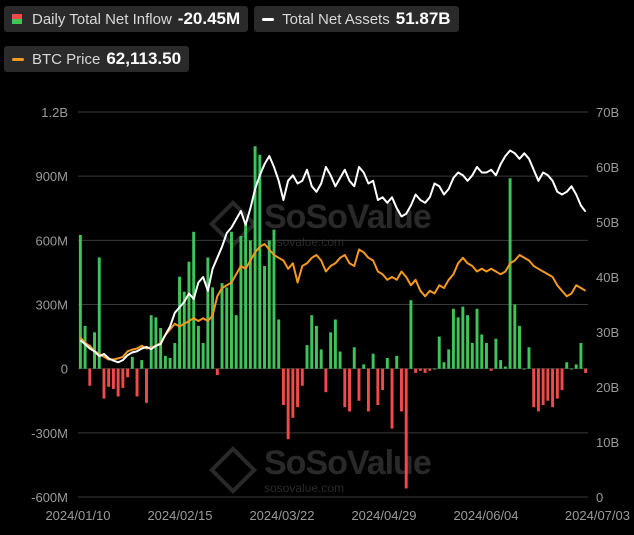 This screenshot has height=535, width=634. What do you see at coordinates (336, 19) in the screenshot?
I see `legend-label-assets: Total Net Assets` at bounding box center [336, 19].